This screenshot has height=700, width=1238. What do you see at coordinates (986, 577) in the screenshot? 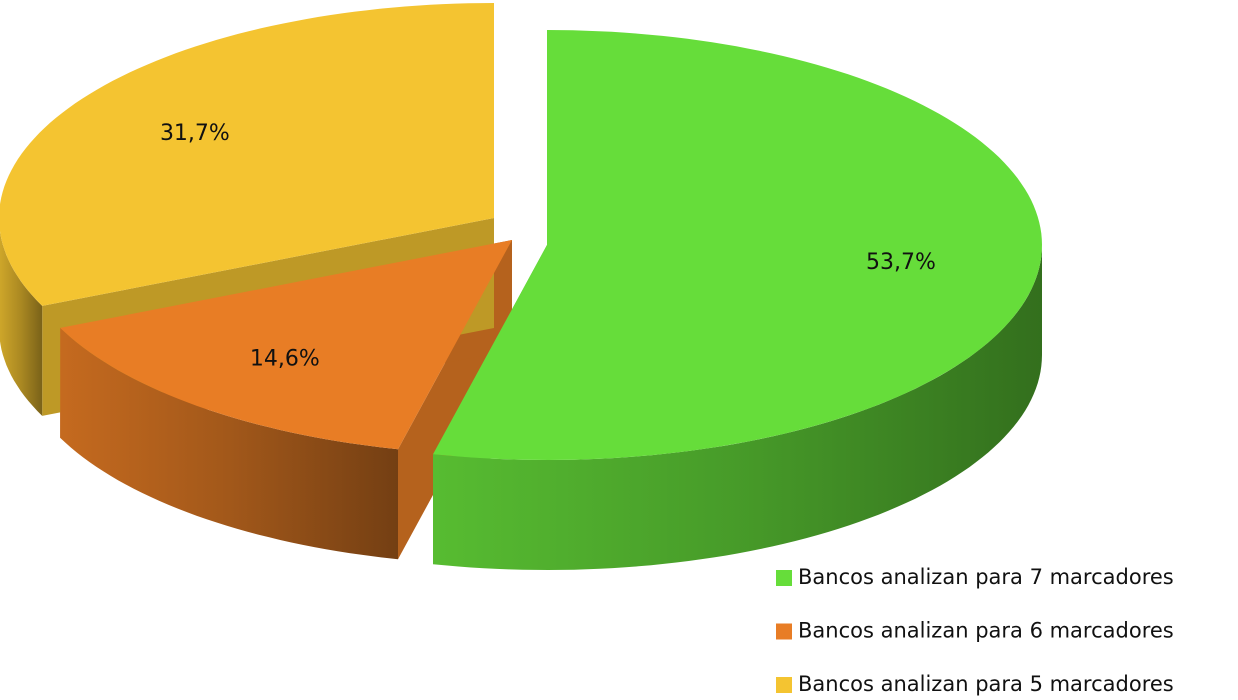
I see `legend-label: Bancos analizan para 7 marcadores` at bounding box center [986, 577].